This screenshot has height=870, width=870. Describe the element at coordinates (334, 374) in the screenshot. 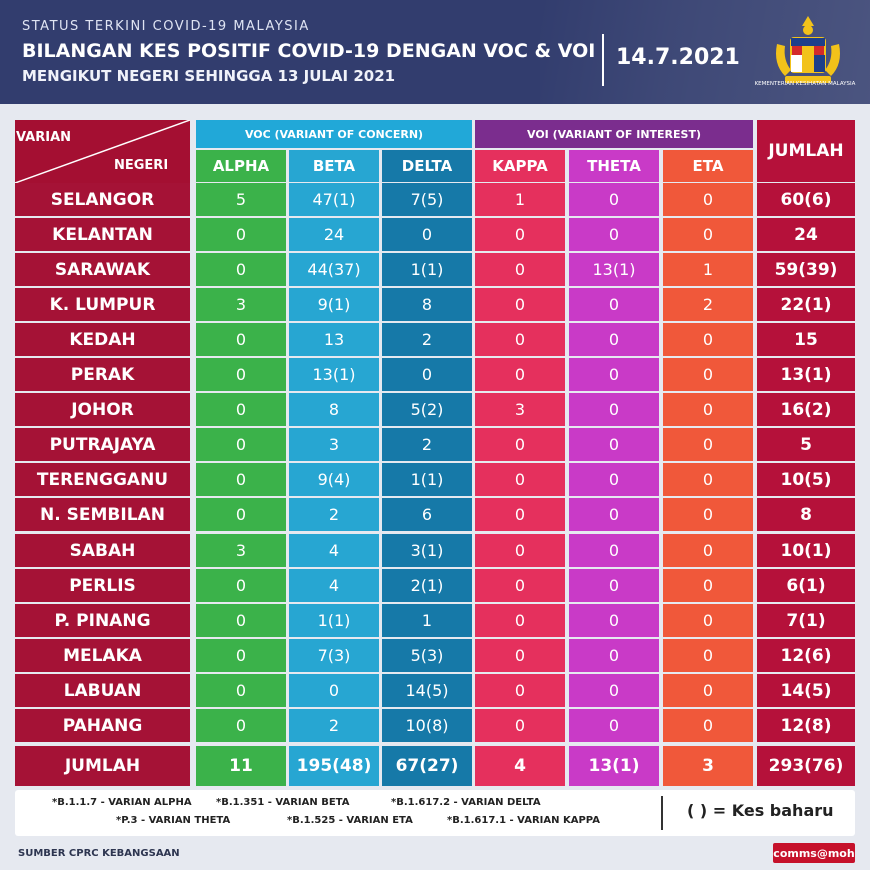

I see `value-cell-beta: 13(1)` at that location.